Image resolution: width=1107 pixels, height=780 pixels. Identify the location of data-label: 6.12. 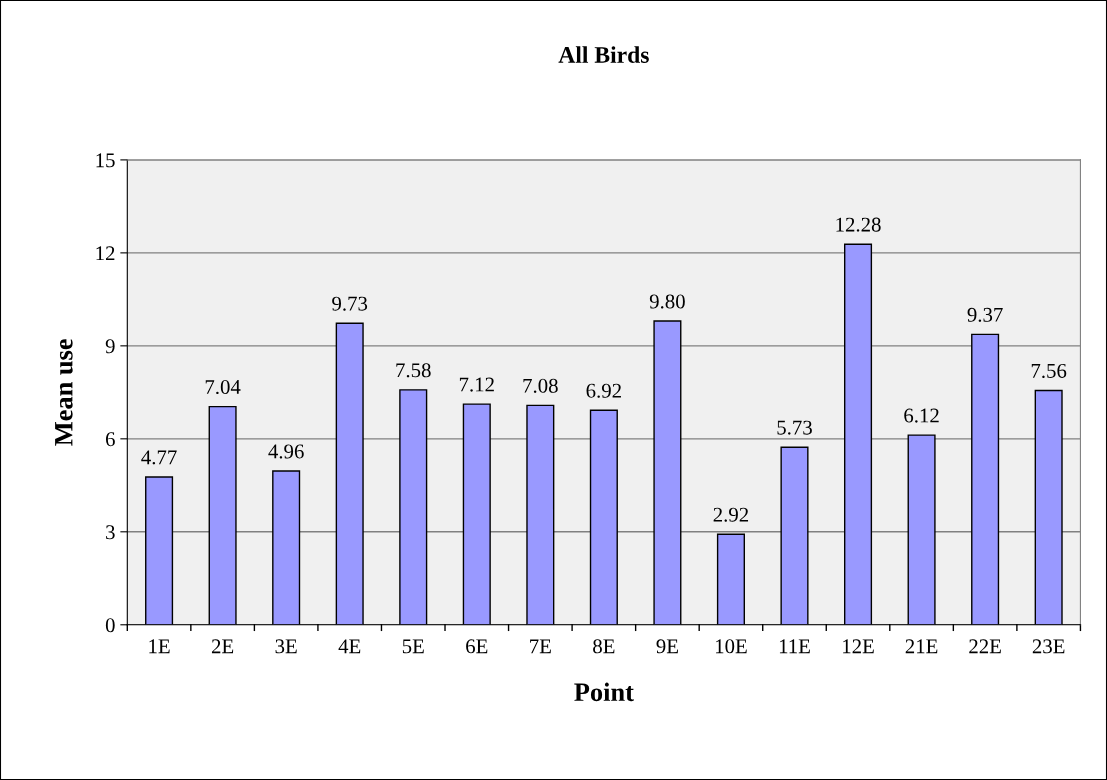
(921, 415).